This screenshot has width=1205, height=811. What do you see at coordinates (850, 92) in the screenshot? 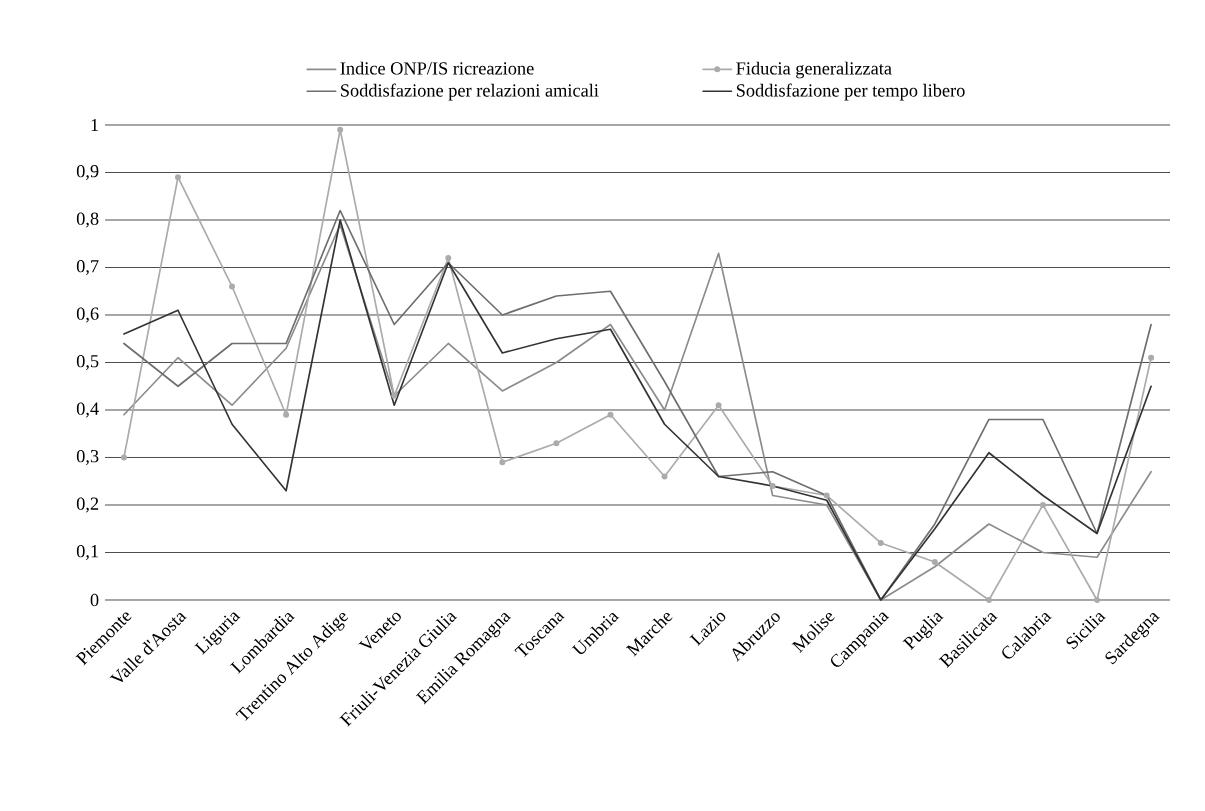
I see `legend-label: Soddisfazione per tempo libero` at bounding box center [850, 92].